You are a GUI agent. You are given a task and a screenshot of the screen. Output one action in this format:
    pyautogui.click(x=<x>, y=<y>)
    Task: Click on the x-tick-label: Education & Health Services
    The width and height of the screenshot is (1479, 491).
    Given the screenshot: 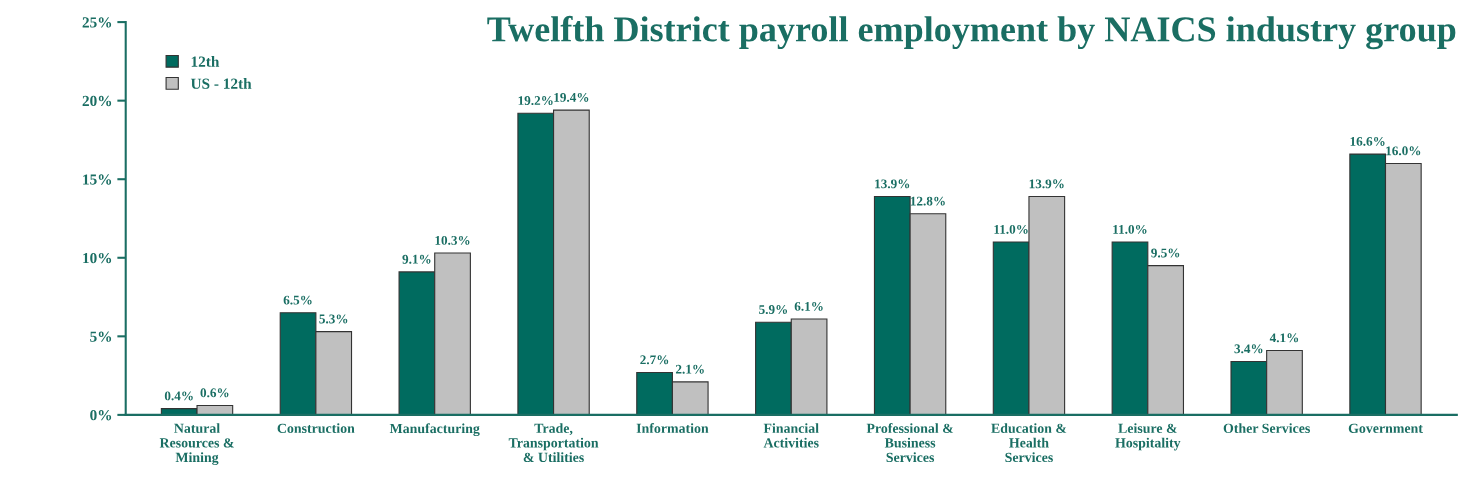 What is the action you would take?
    pyautogui.click(x=1029, y=443)
    